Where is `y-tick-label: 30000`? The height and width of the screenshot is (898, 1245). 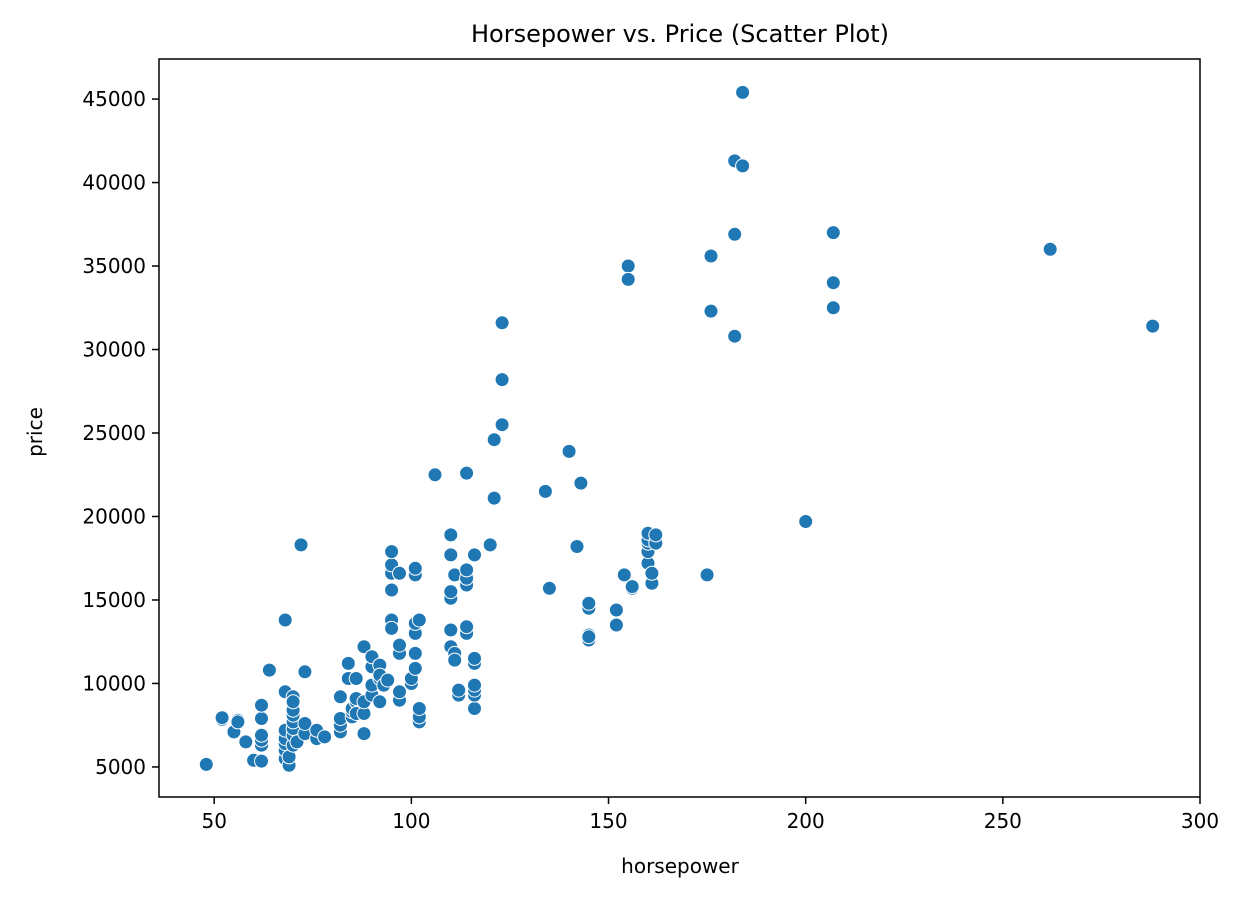 y-tick-label: 30000 is located at coordinates (114, 350).